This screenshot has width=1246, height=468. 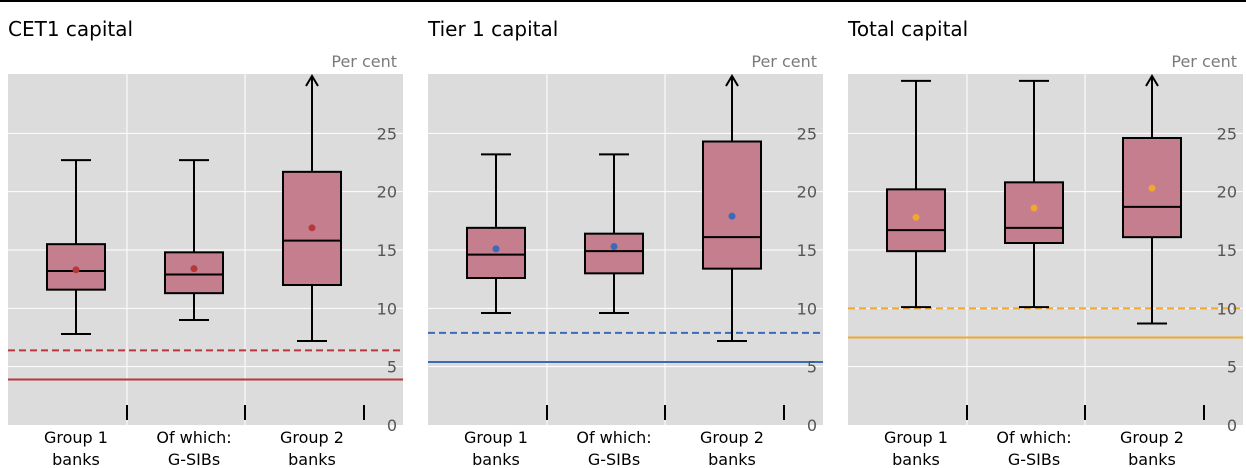 I want to click on top-rule, so click(x=623, y=1).